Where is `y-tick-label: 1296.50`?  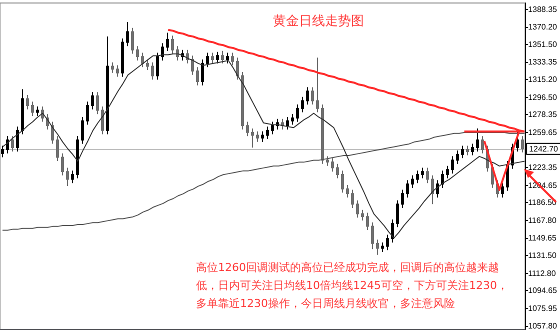 y-tick-label: 1296.50 is located at coordinates (543, 97).